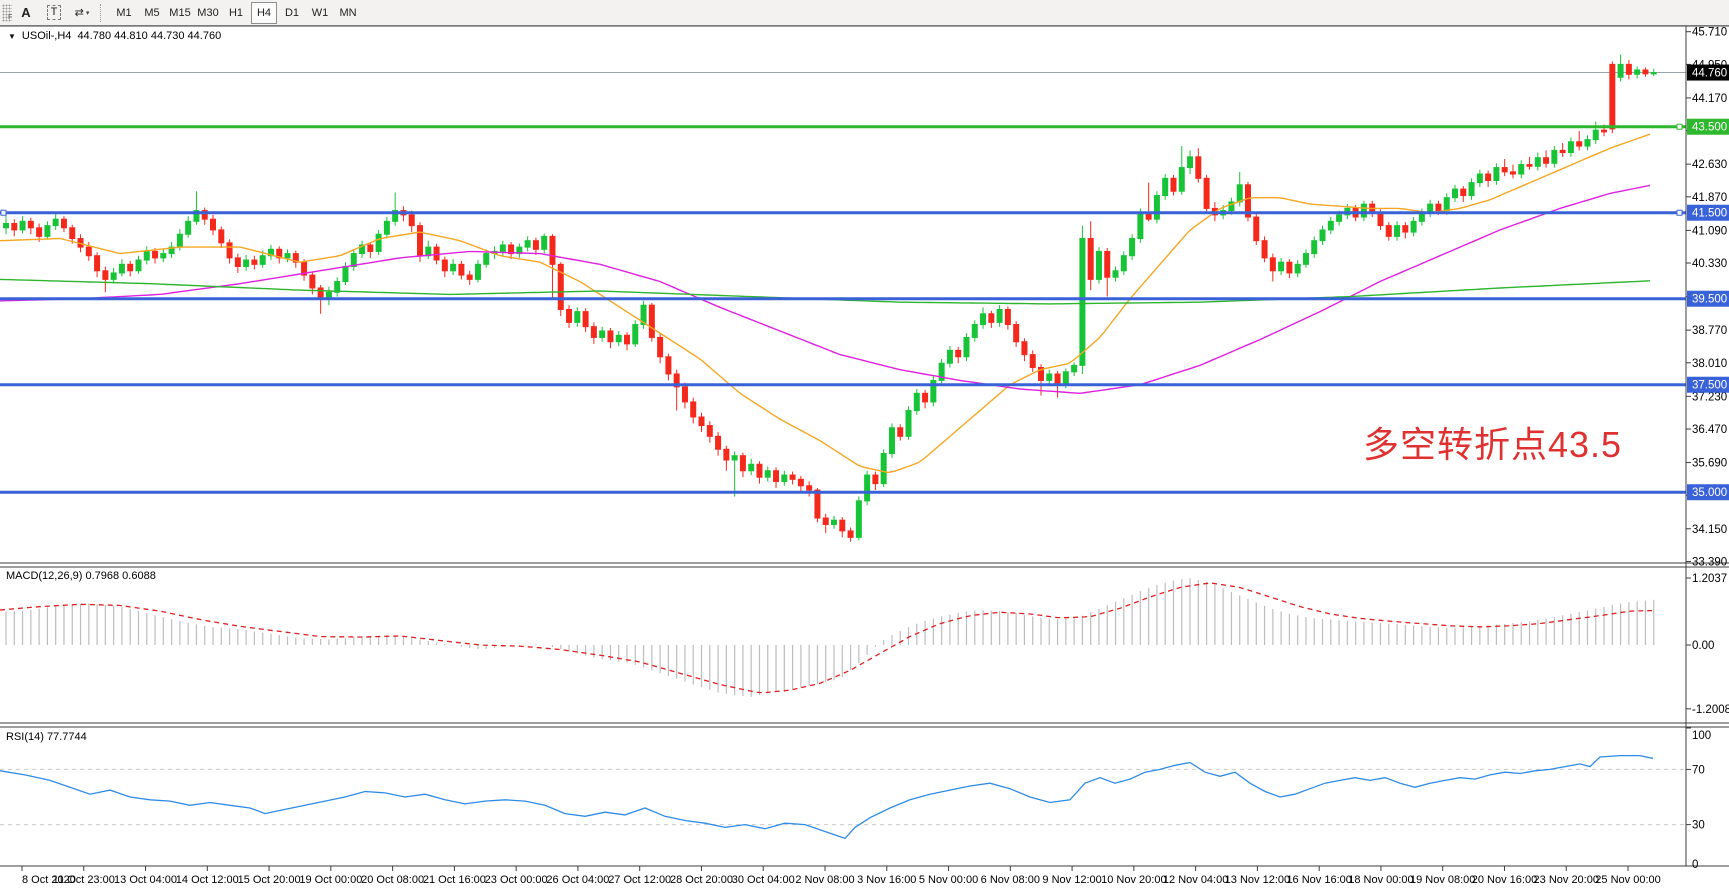 The width and height of the screenshot is (1729, 888). What do you see at coordinates (1709, 198) in the screenshot?
I see `svg-text: 41.870` at bounding box center [1709, 198].